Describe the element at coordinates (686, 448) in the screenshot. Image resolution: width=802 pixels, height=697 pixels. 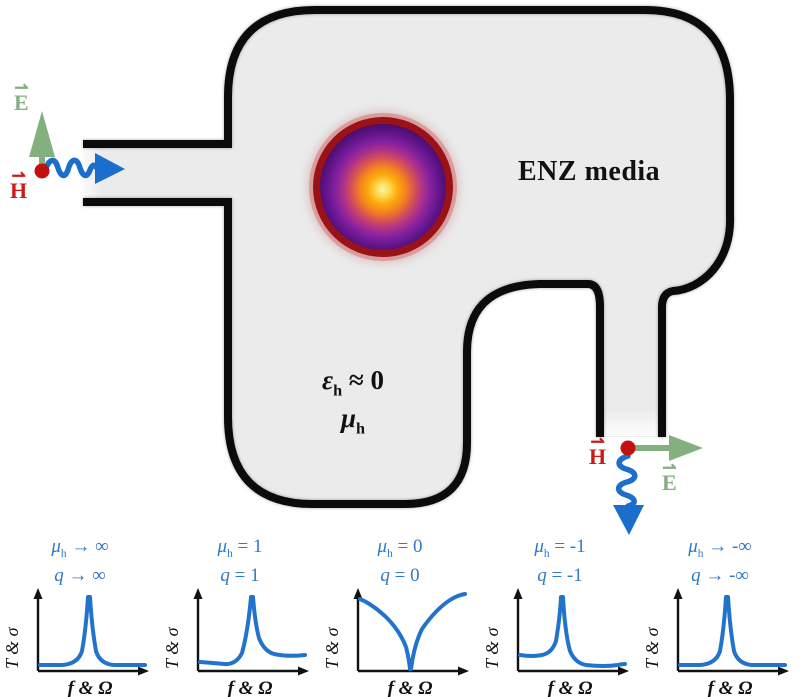
I see `e-field-arrow-output-head` at that location.